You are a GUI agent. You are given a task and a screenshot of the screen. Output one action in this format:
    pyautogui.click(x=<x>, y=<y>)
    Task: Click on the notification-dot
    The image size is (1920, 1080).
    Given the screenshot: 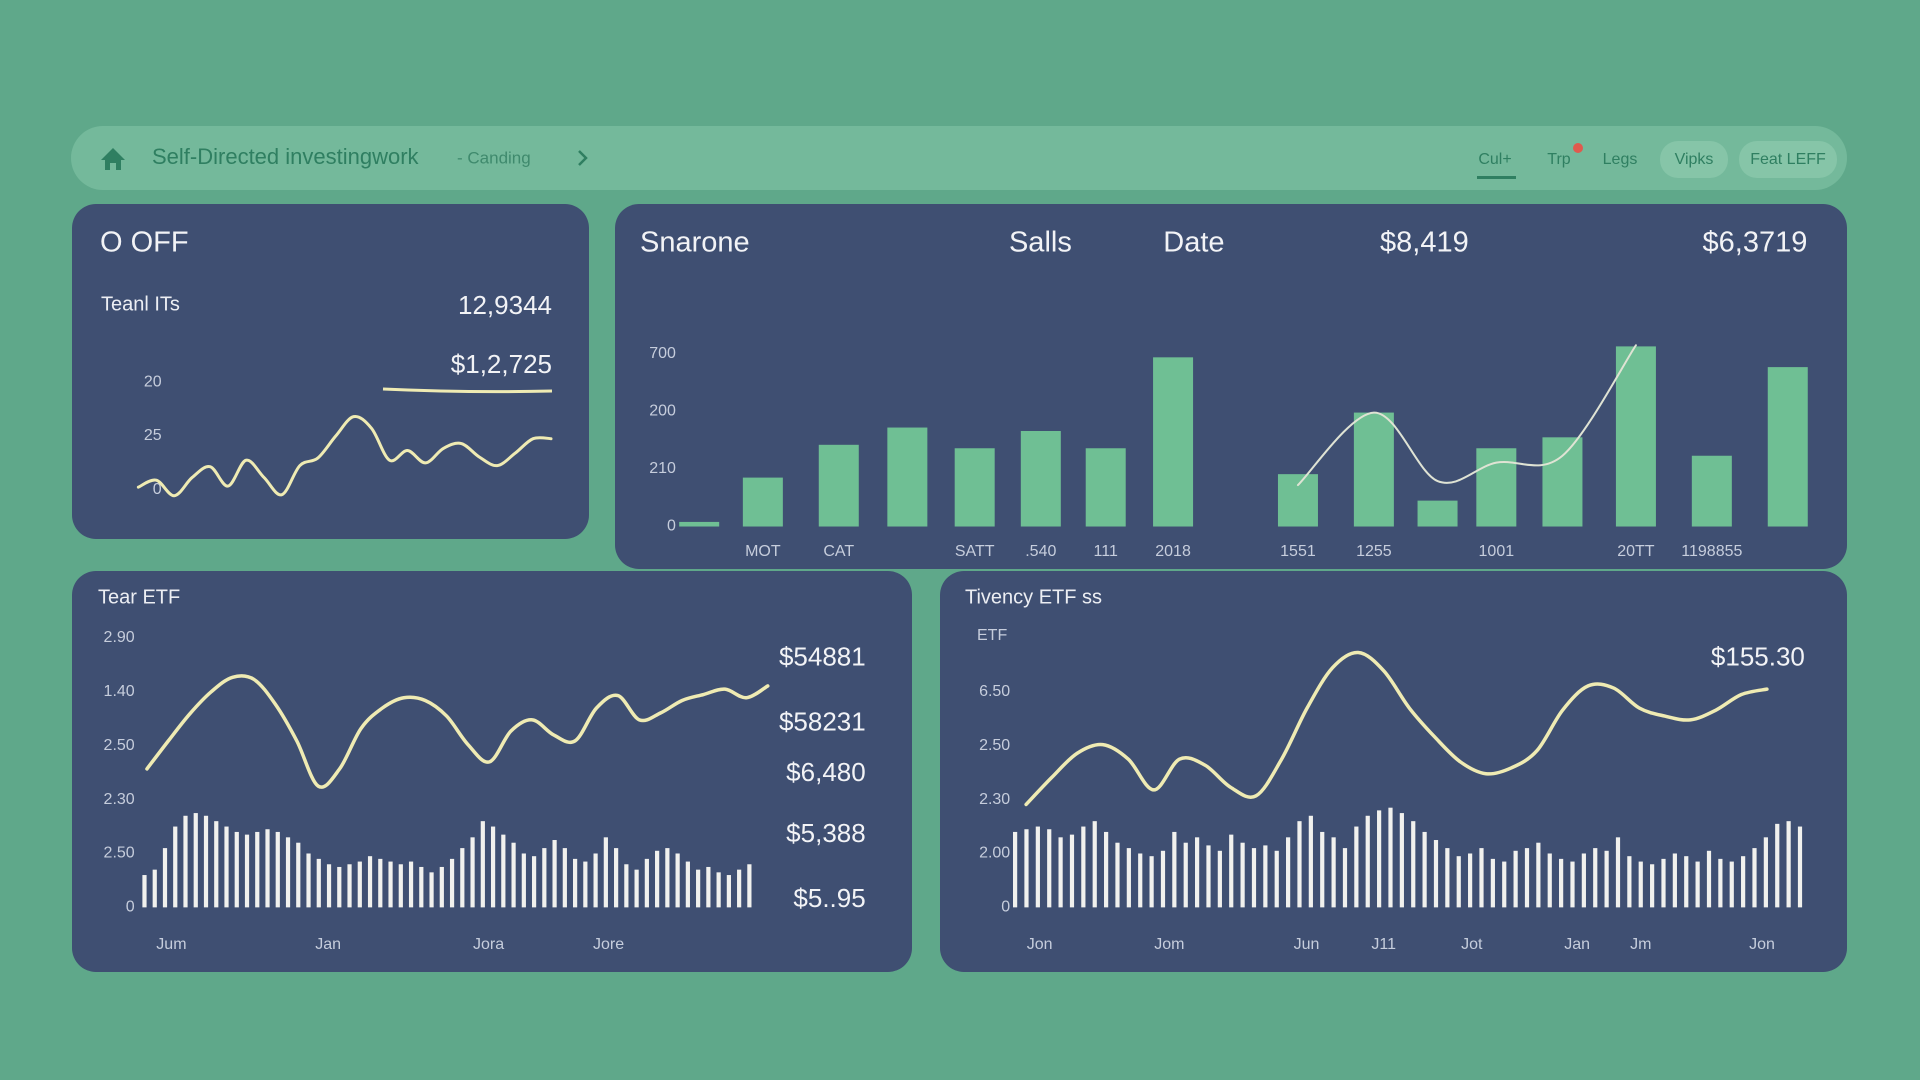 What is the action you would take?
    pyautogui.click(x=1578, y=148)
    